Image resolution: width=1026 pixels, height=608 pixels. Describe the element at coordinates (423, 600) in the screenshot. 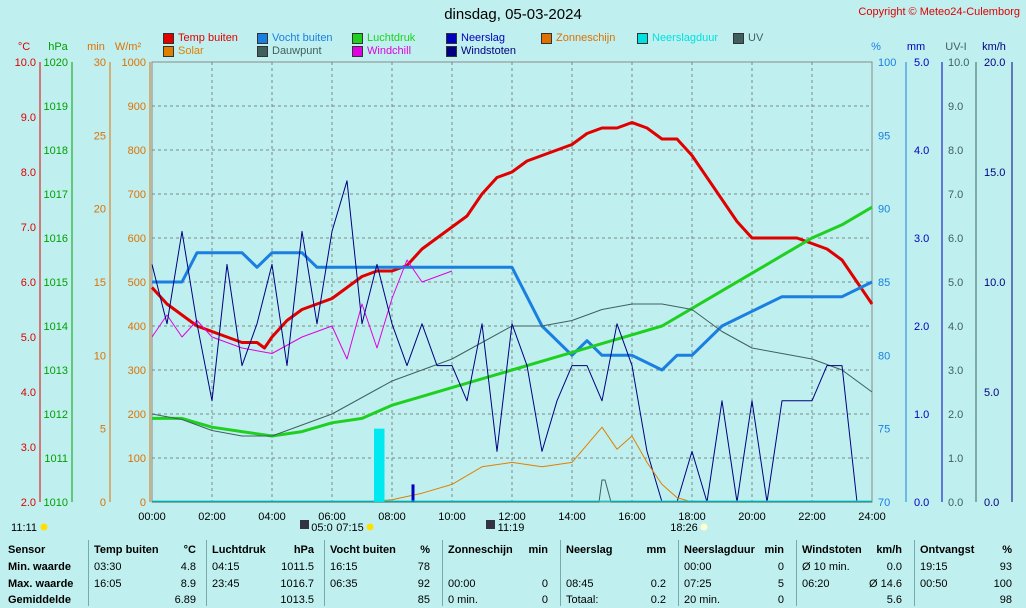

I see `table-cell: 85` at that location.